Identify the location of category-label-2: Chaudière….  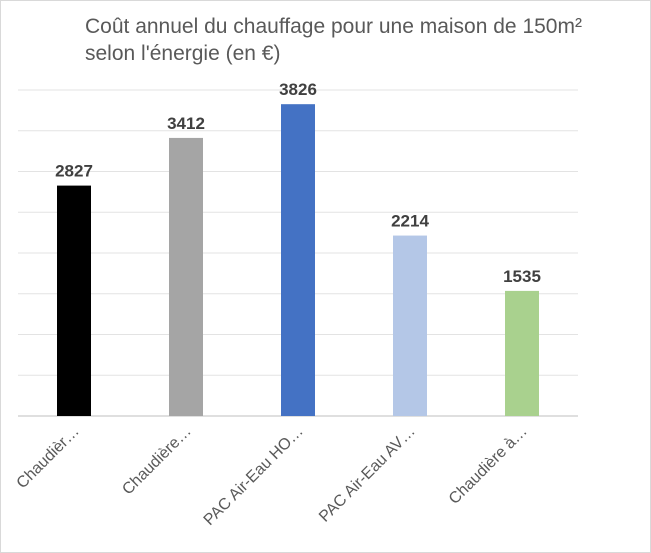
(157, 461).